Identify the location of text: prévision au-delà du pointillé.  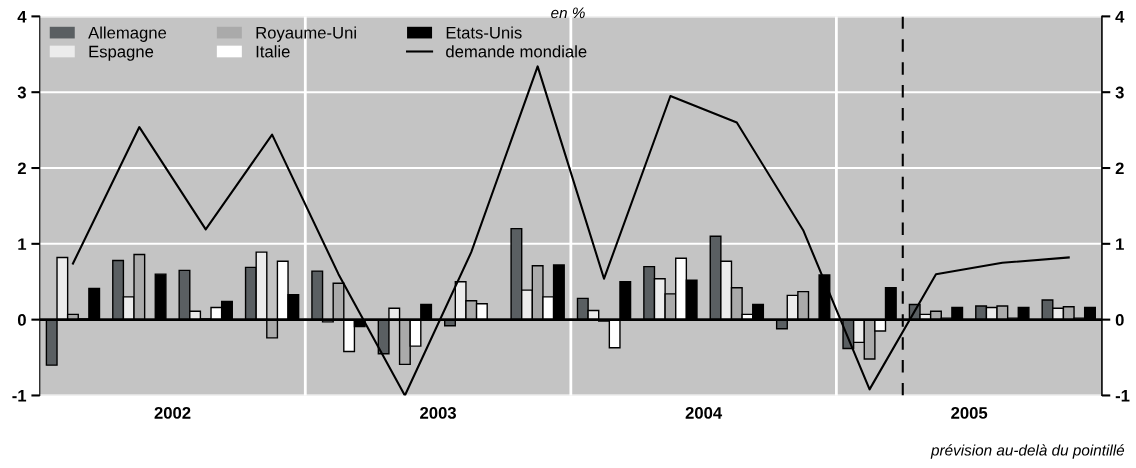
(1027, 451).